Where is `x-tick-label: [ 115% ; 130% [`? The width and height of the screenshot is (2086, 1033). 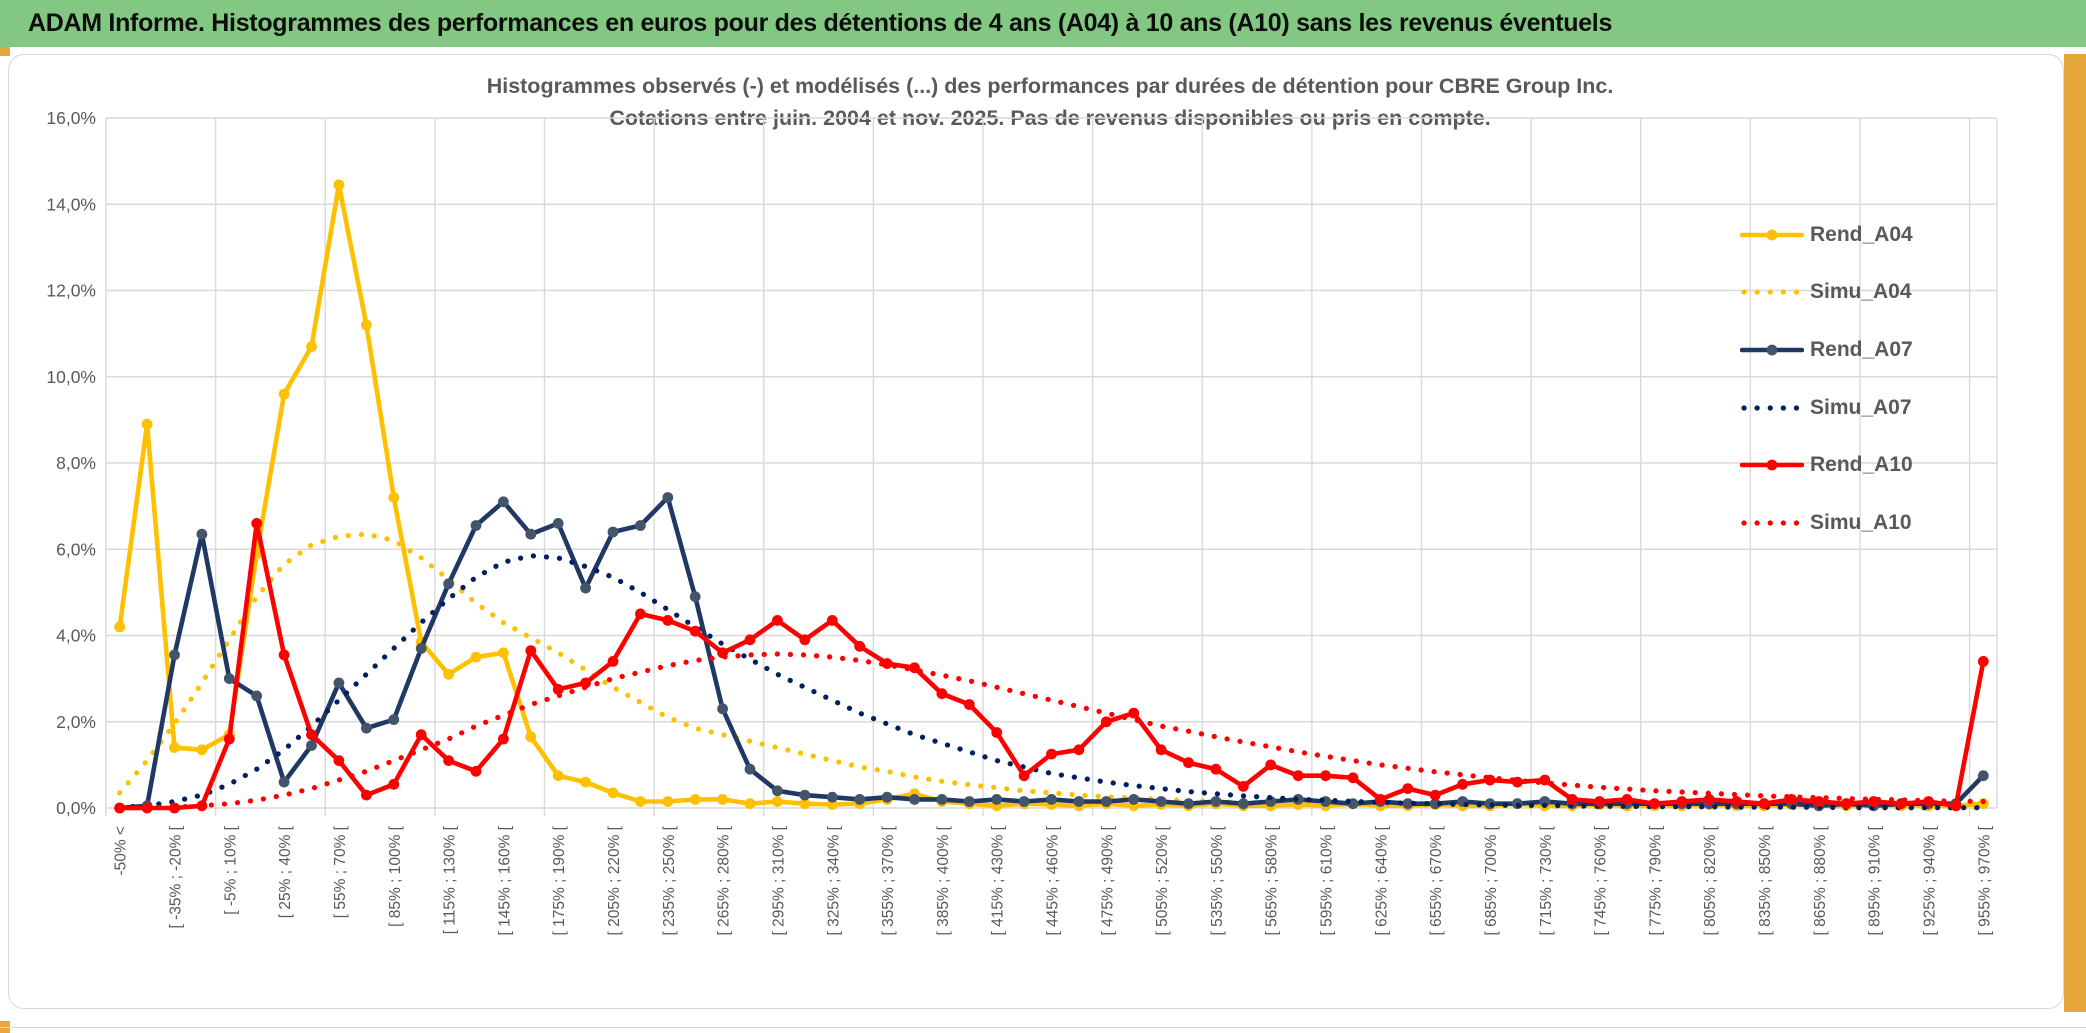
x-tick-label: [ 115% ; 130% [ is located at coordinates (450, 879).